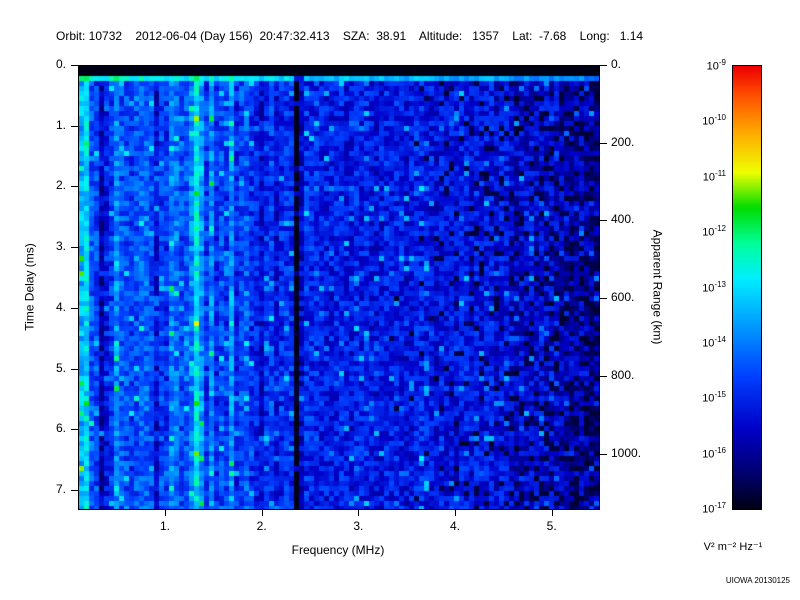 This screenshot has width=800, height=600. I want to click on colorbar-tick-label: 10-15, so click(714, 397).